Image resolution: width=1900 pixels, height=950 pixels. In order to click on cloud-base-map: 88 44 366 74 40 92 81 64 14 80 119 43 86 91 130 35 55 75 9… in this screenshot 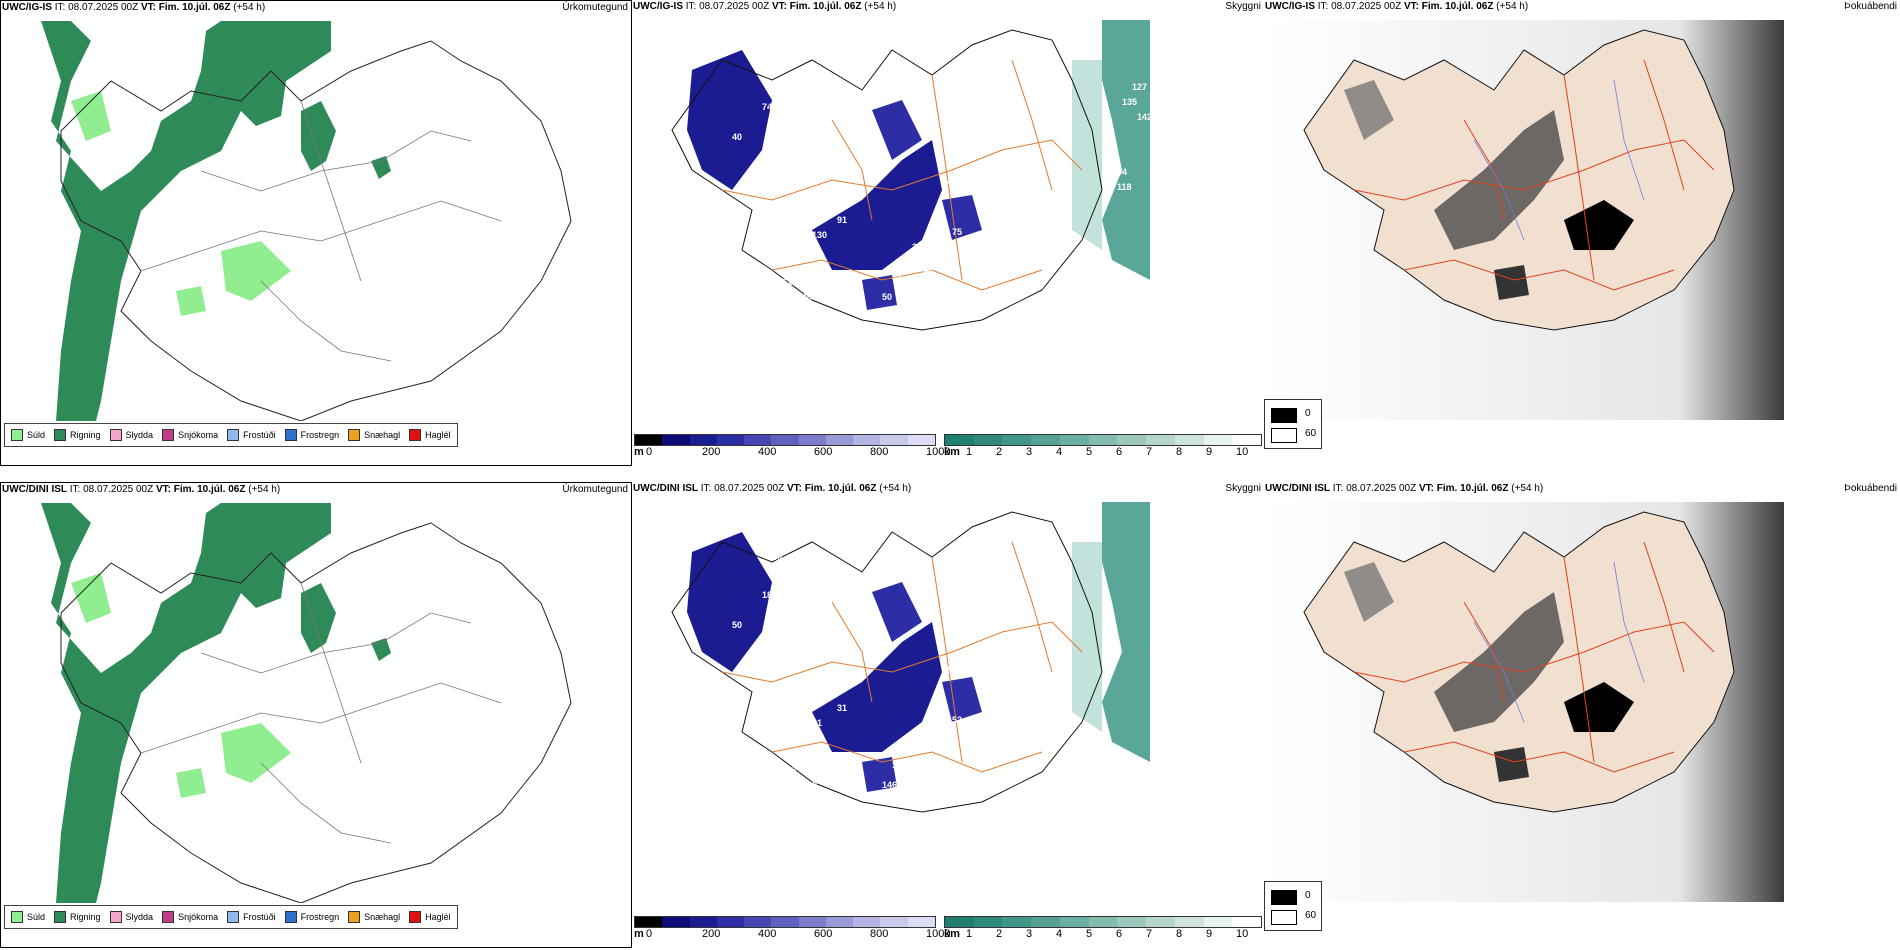, I will do `click(891, 220)`.